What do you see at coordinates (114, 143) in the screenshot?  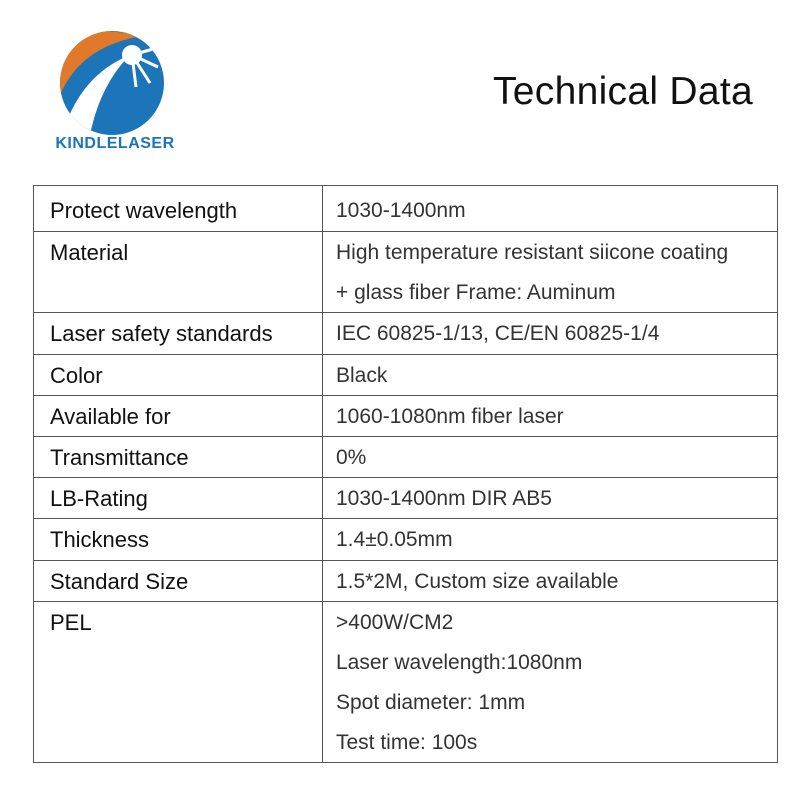 I see `brand: KINDLELASER` at bounding box center [114, 143].